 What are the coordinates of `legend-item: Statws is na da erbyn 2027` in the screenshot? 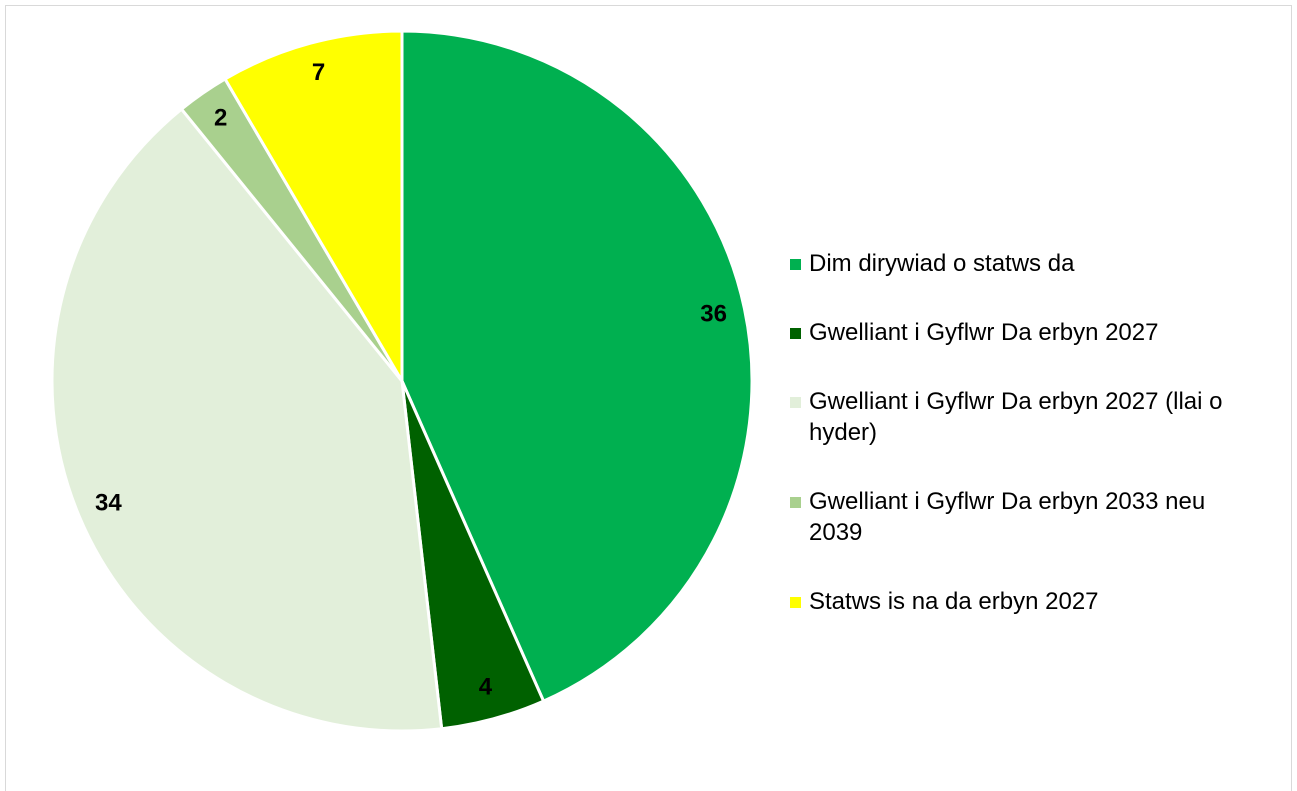 It's located at (1020, 601).